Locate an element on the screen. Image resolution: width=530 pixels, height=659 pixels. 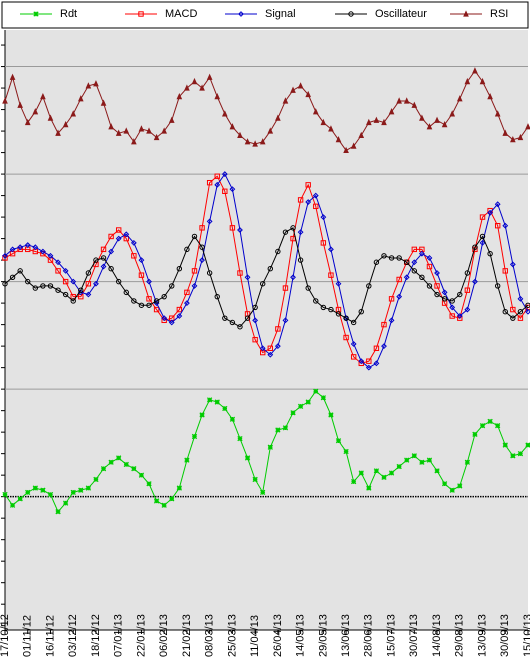
x-tick-label: 25/03/13 is located at coordinates (232, 635).